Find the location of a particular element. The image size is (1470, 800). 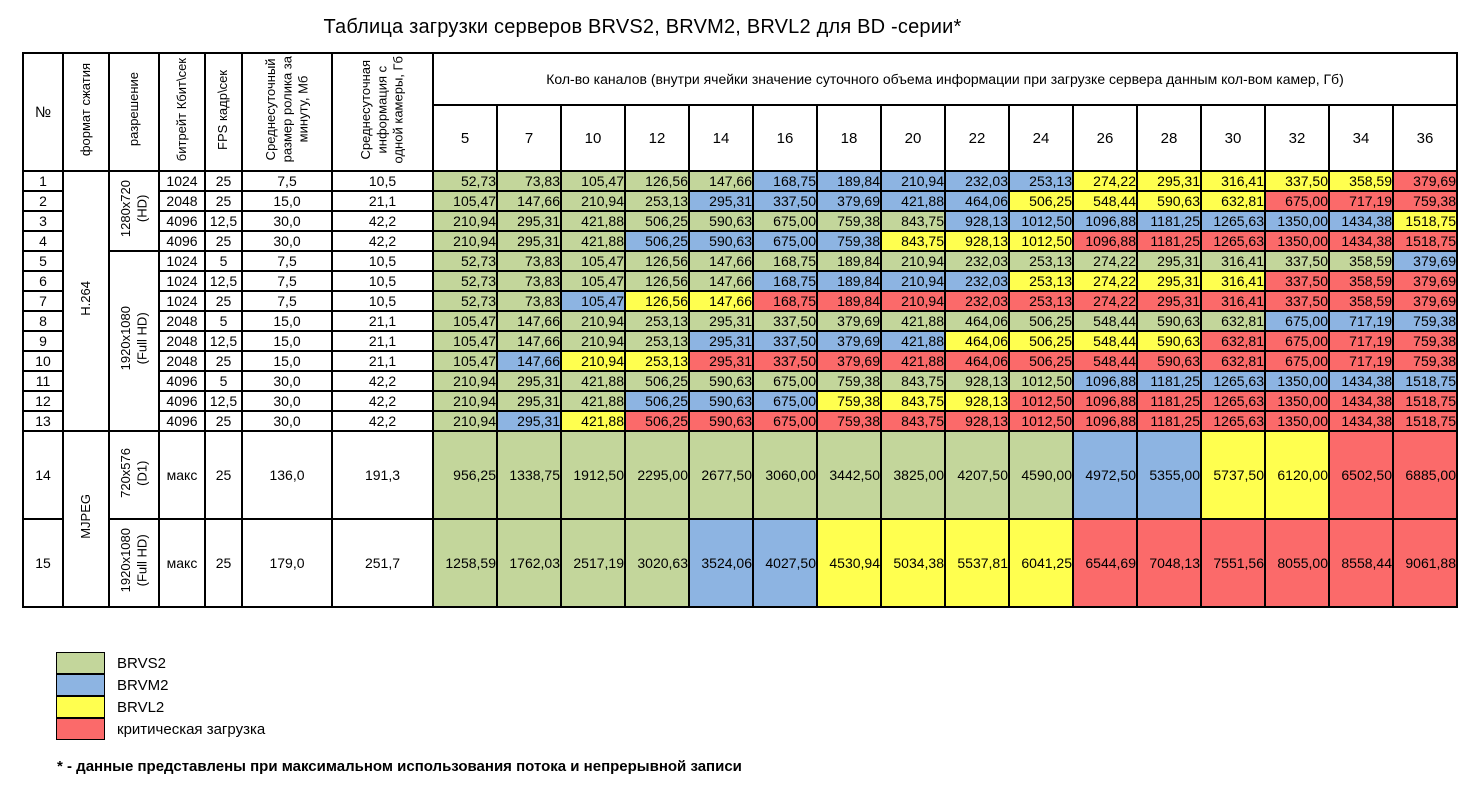

load-value-cell: 6041,25 is located at coordinates (1041, 563).